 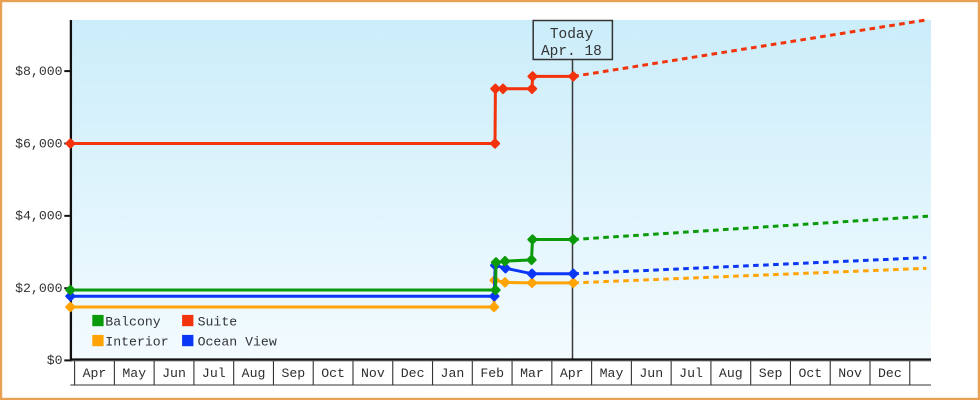 What do you see at coordinates (55, 360) in the screenshot?
I see `svg-text: $0` at bounding box center [55, 360].